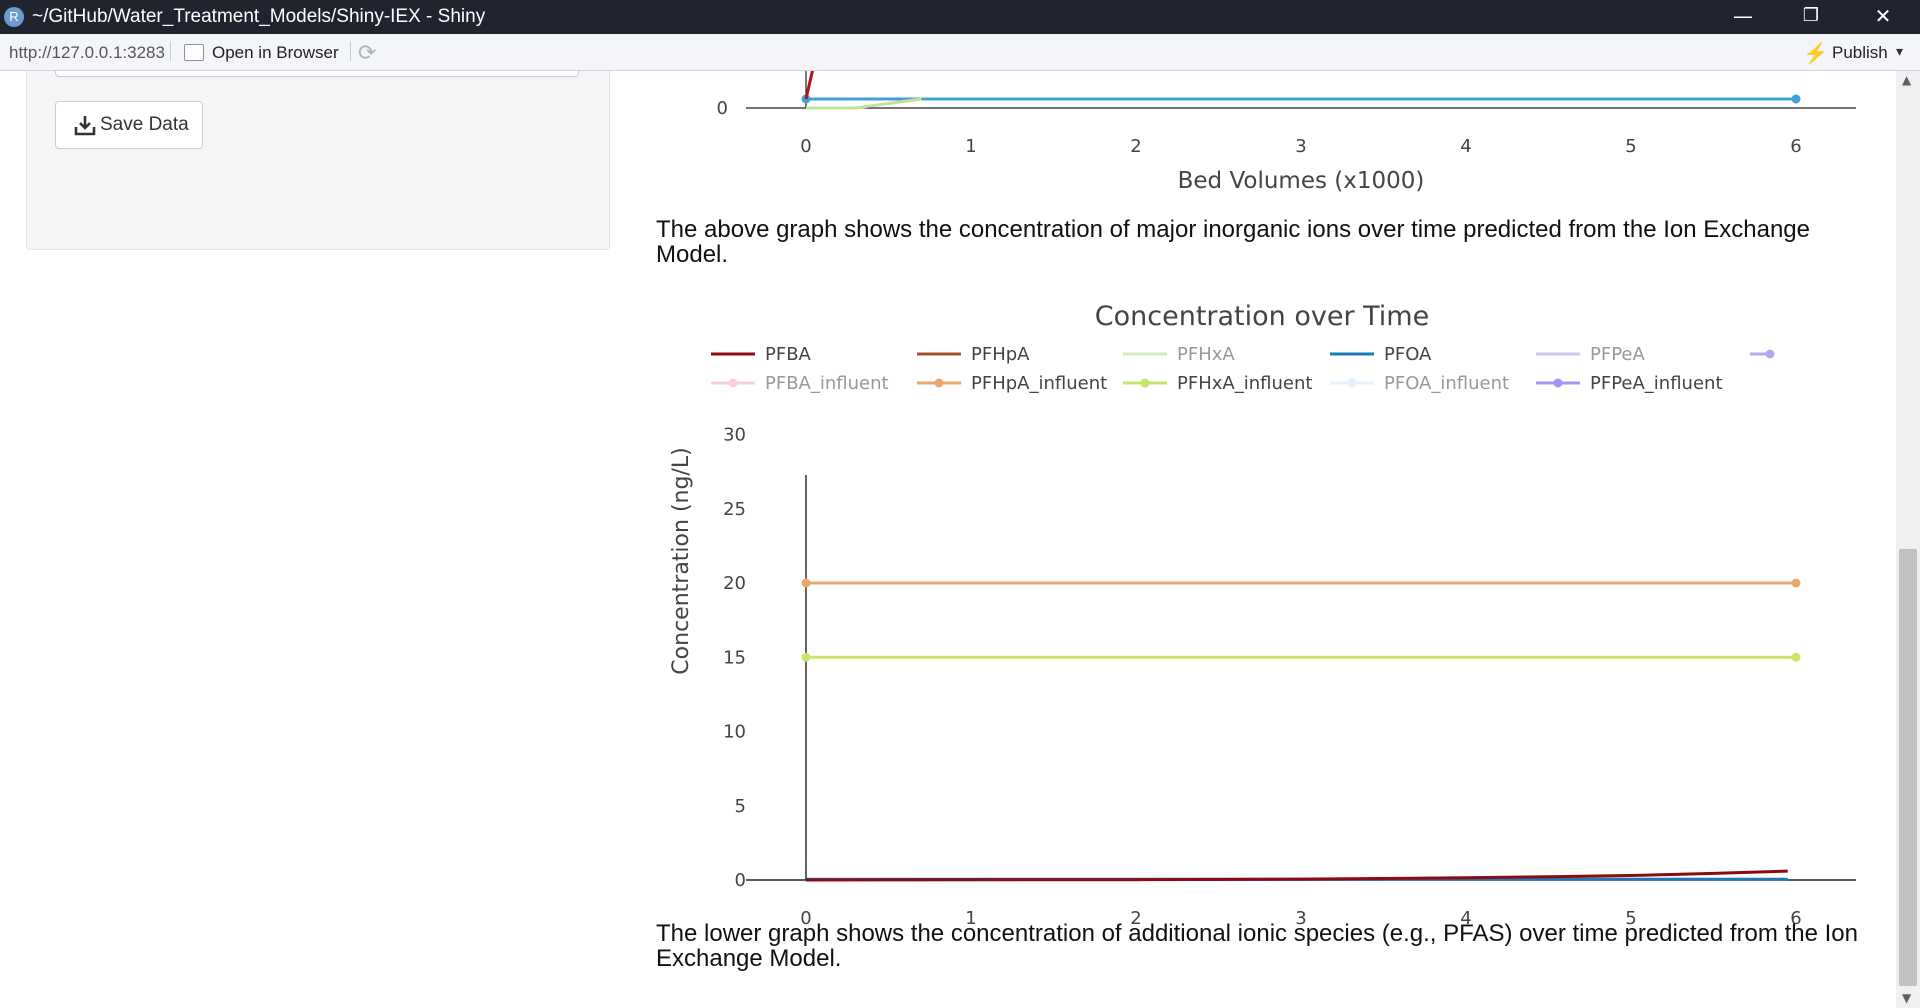 The height and width of the screenshot is (1008, 1920). I want to click on legend-label: PFHxA_influent, so click(1244, 383).